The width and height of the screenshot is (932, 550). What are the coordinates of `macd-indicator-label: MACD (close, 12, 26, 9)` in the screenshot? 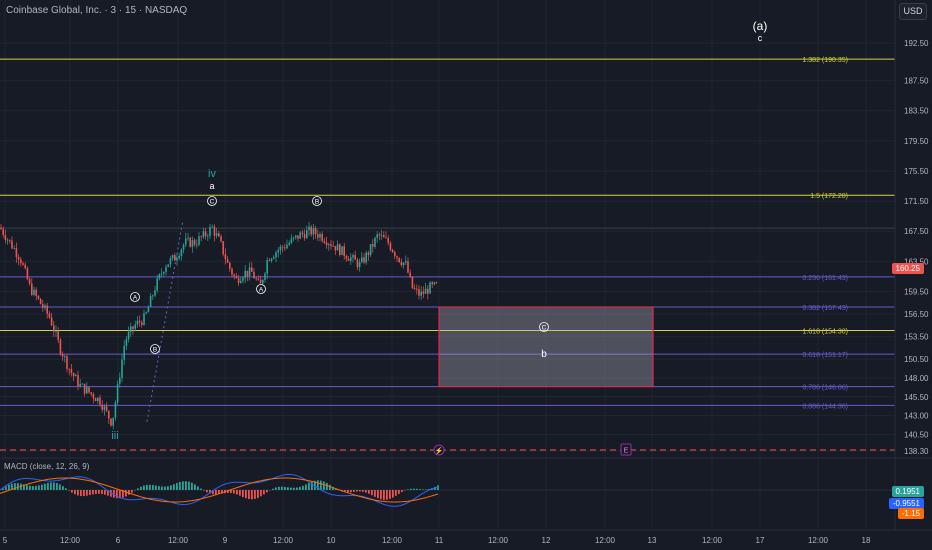 It's located at (47, 466).